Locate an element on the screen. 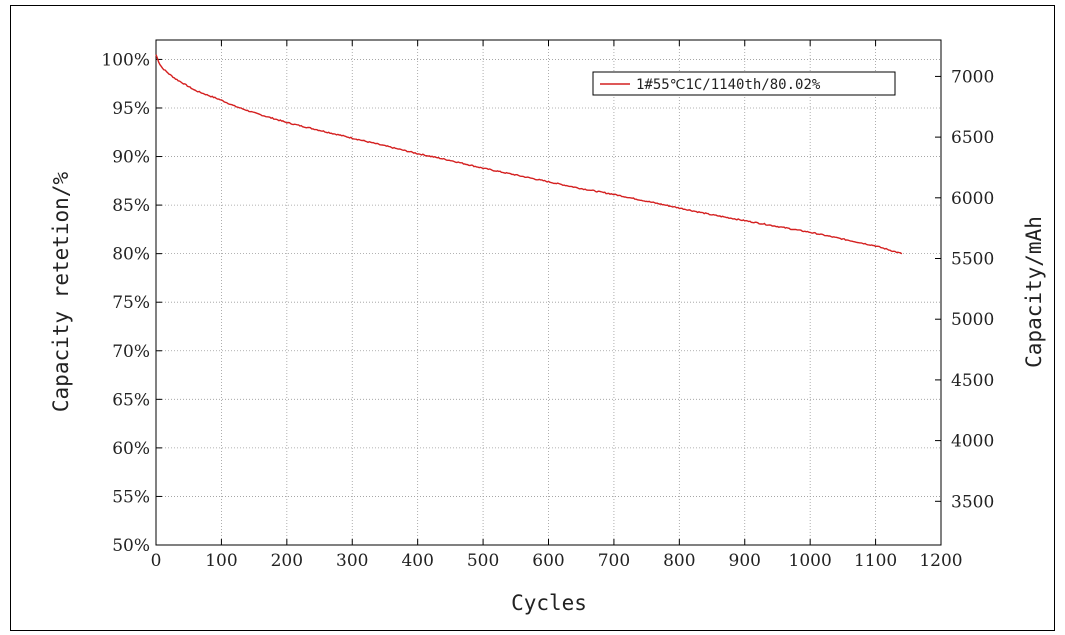  x-tick-label: 1000 is located at coordinates (810, 561).